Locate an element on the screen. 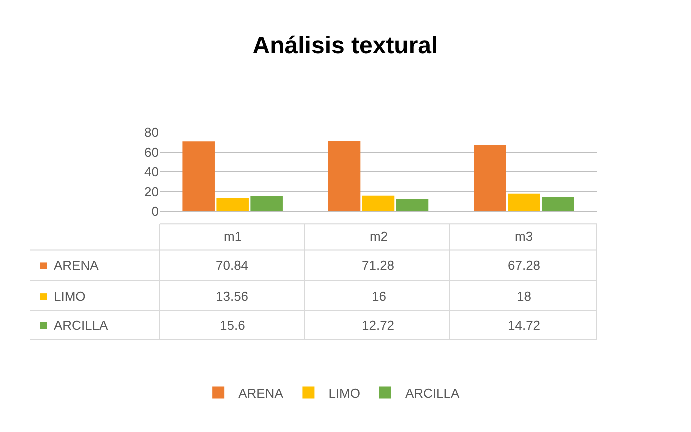 The width and height of the screenshot is (691, 432). y-tick-label: 0 is located at coordinates (155, 212).